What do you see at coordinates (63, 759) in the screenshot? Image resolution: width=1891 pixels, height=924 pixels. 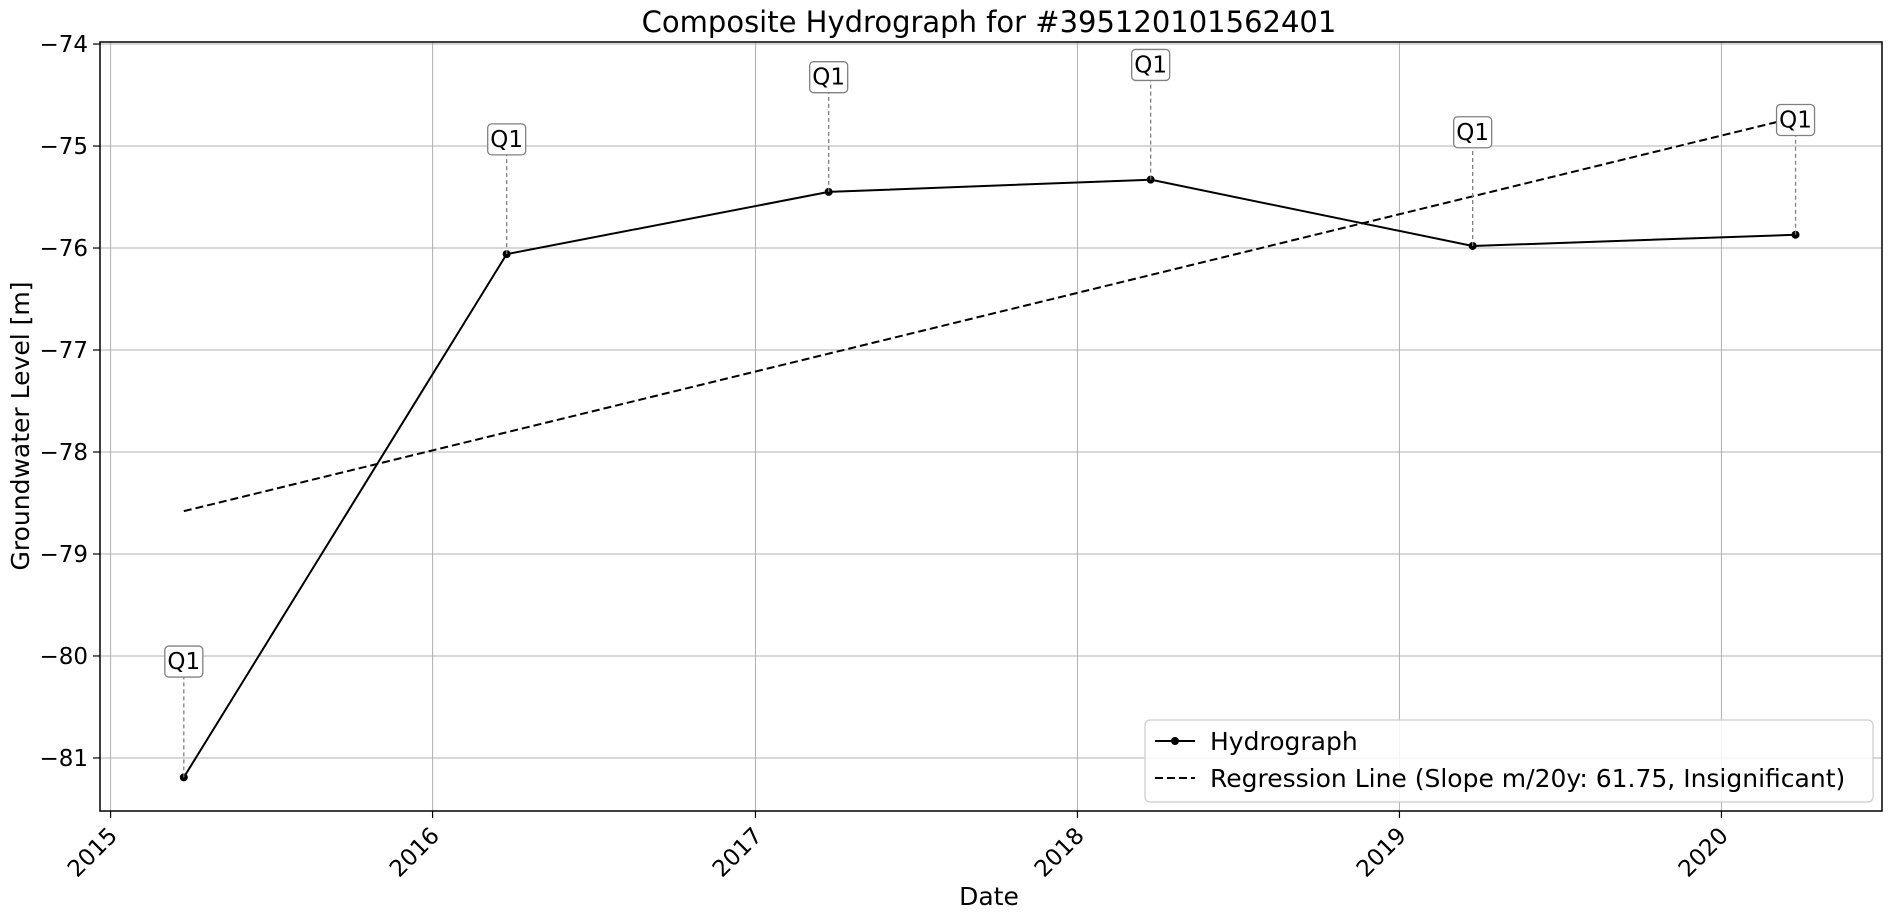 I see `y-tick-label: −81` at bounding box center [63, 759].